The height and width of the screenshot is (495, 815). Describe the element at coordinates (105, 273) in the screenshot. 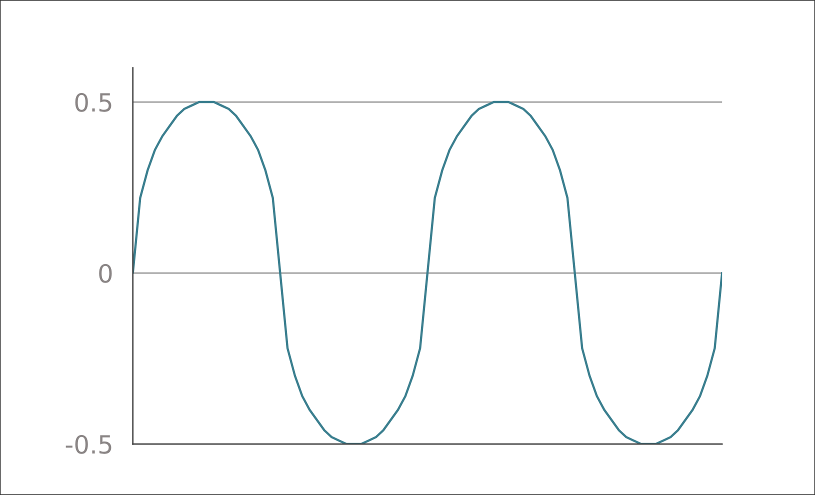

I see `y-tick-label: 0` at that location.